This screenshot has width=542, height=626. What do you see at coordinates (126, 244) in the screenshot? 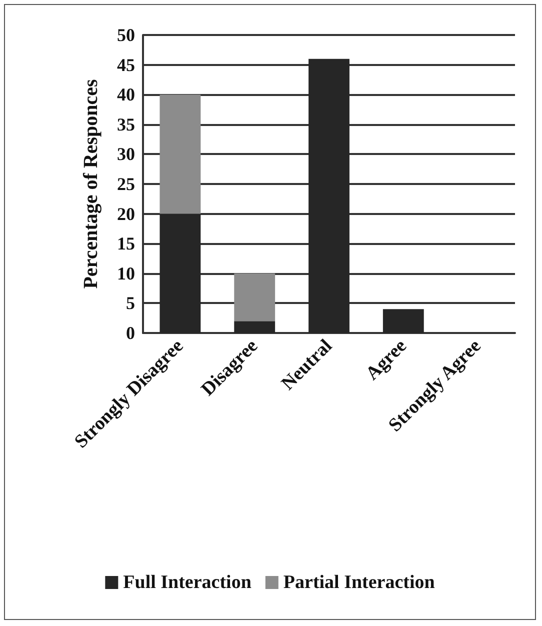
I see `y-tick-label: 15` at bounding box center [126, 244].